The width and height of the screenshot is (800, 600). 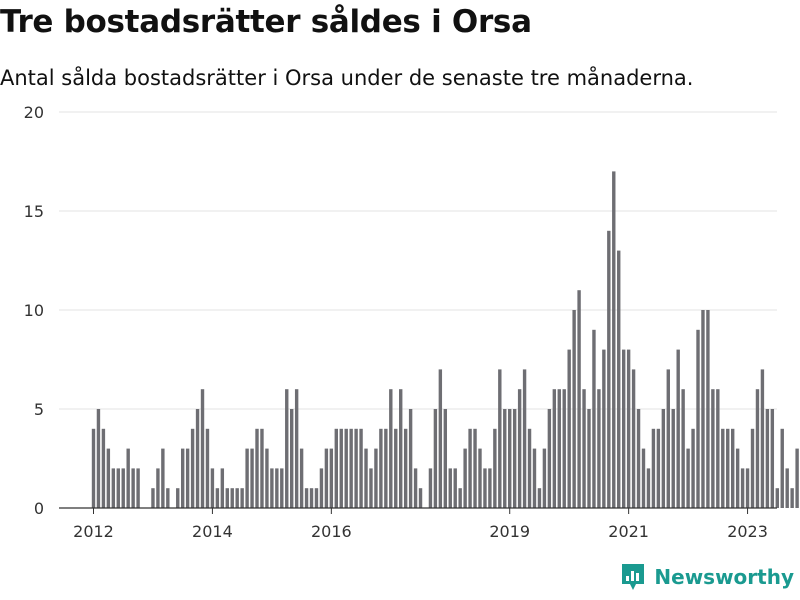 I want to click on y-tick-label: 15, so click(x=34, y=211).